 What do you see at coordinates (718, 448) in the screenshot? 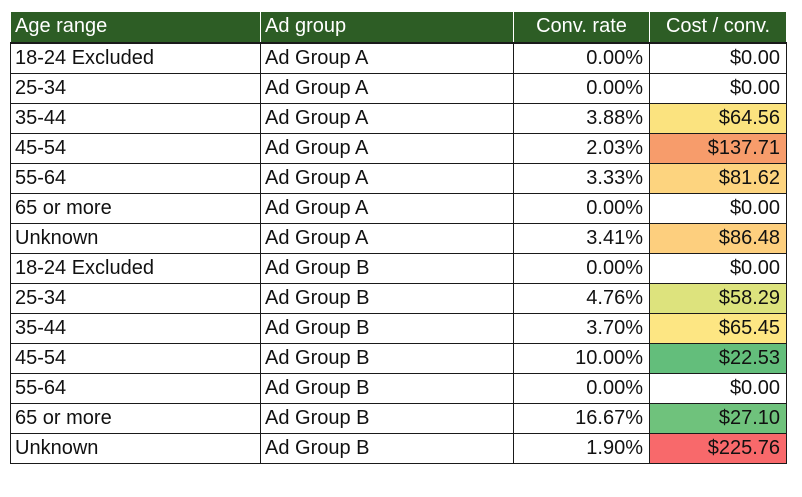
I see `cell-cost-per-conv: $225.76` at bounding box center [718, 448].